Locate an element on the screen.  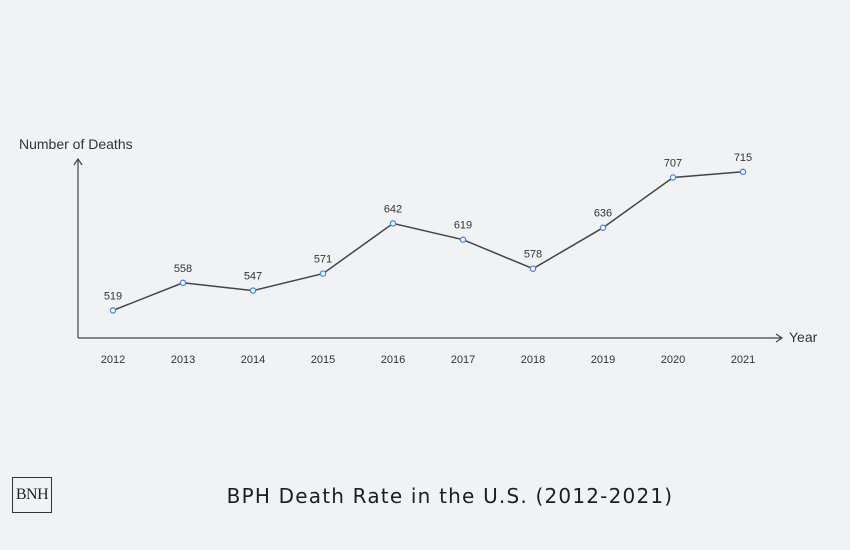
y-axis is located at coordinates (78, 247).